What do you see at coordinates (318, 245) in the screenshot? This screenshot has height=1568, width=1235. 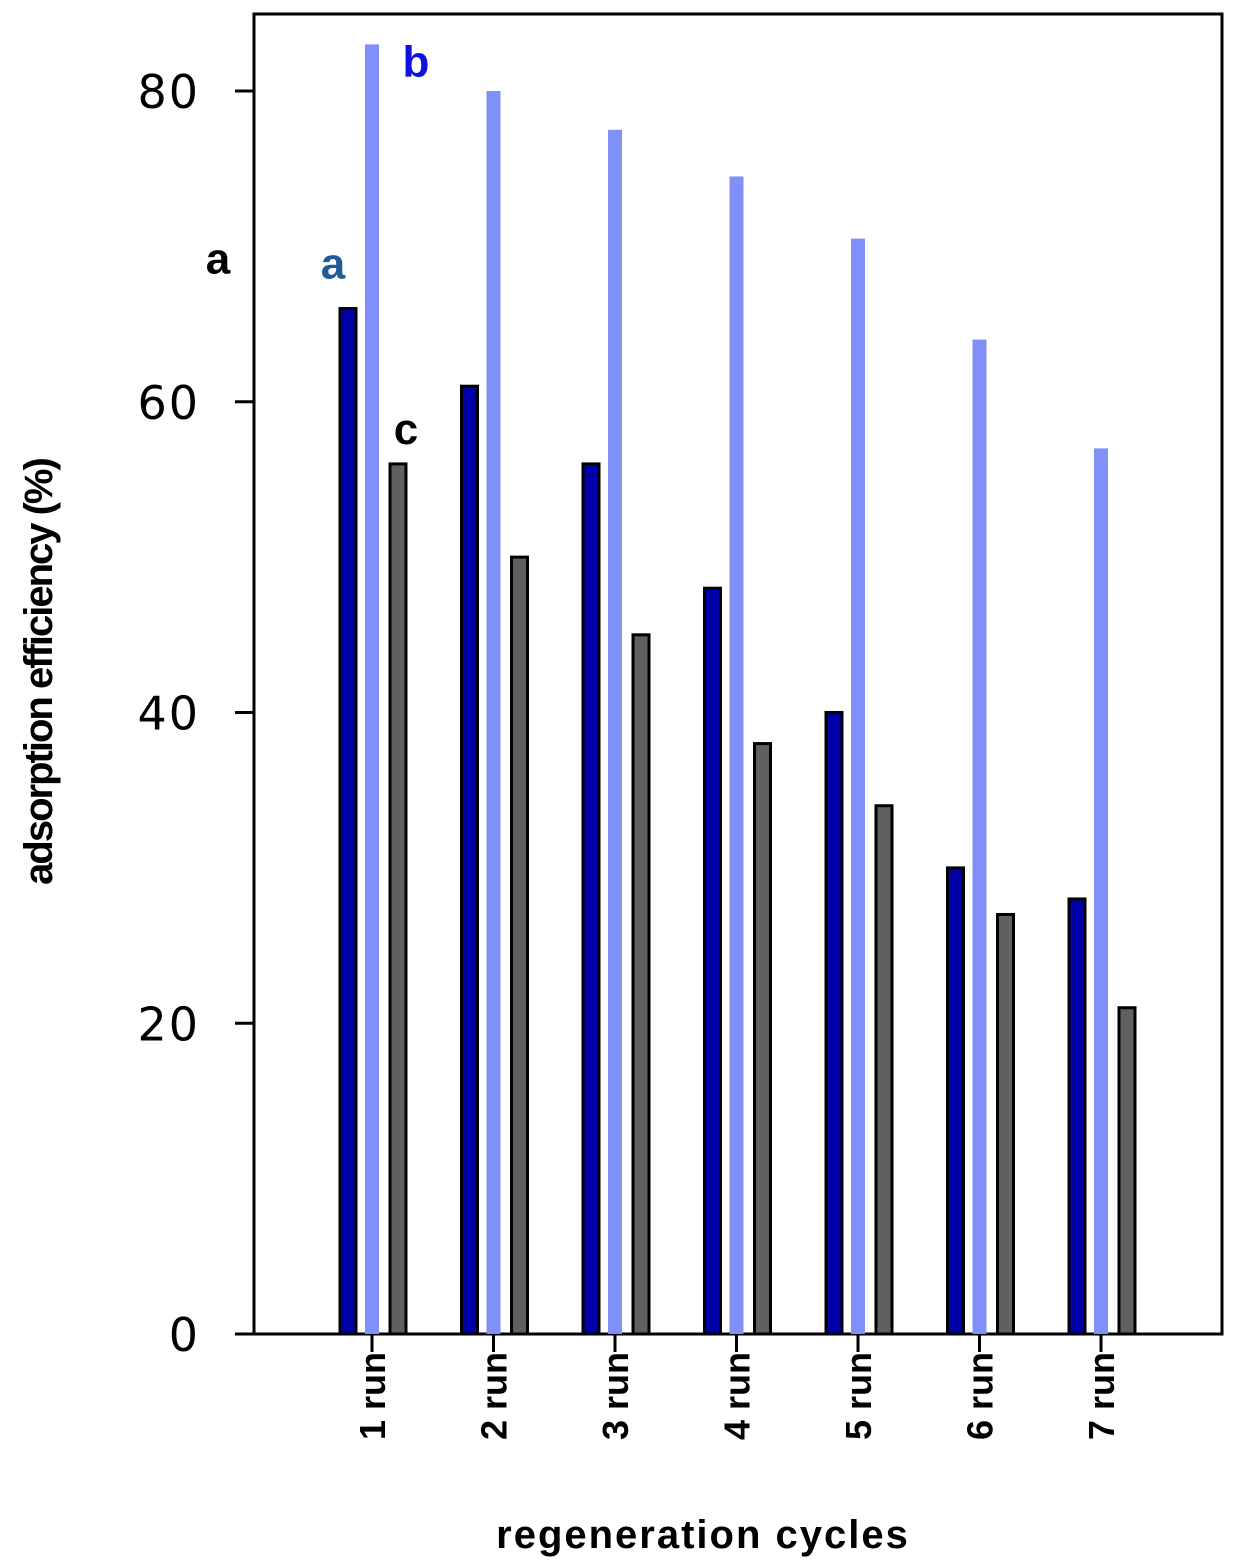 I see `annotations: a a b c` at bounding box center [318, 245].